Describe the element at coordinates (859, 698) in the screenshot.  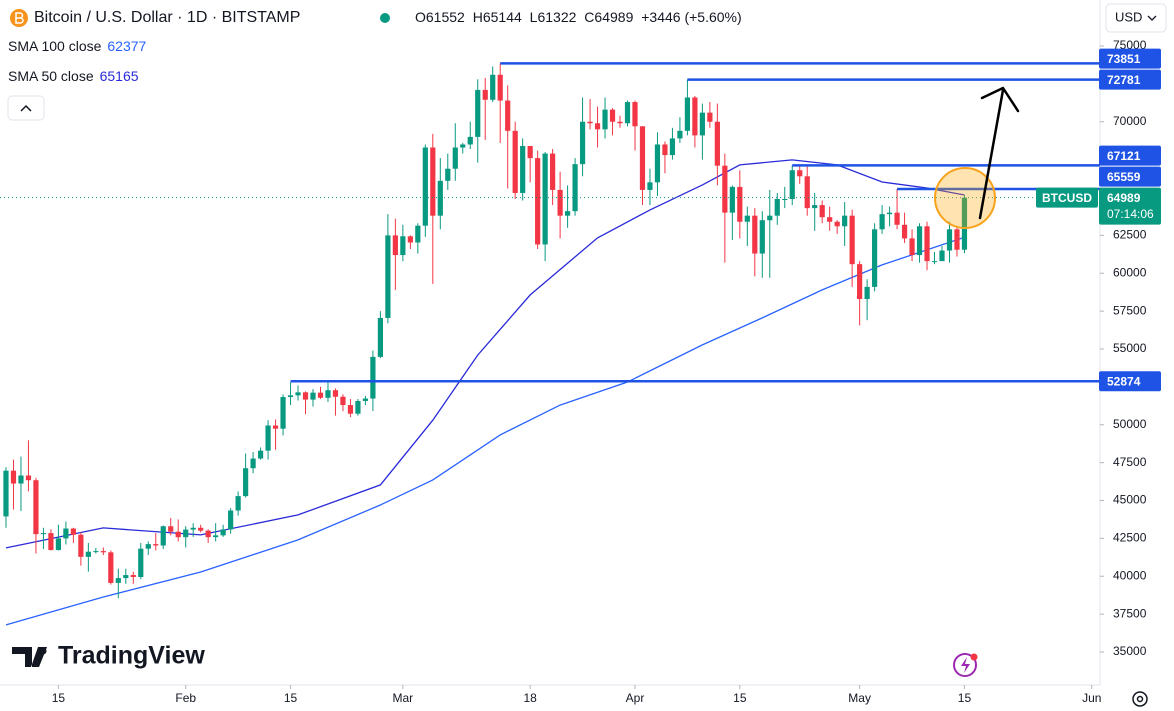
I see `x-tick-label: May` at that location.